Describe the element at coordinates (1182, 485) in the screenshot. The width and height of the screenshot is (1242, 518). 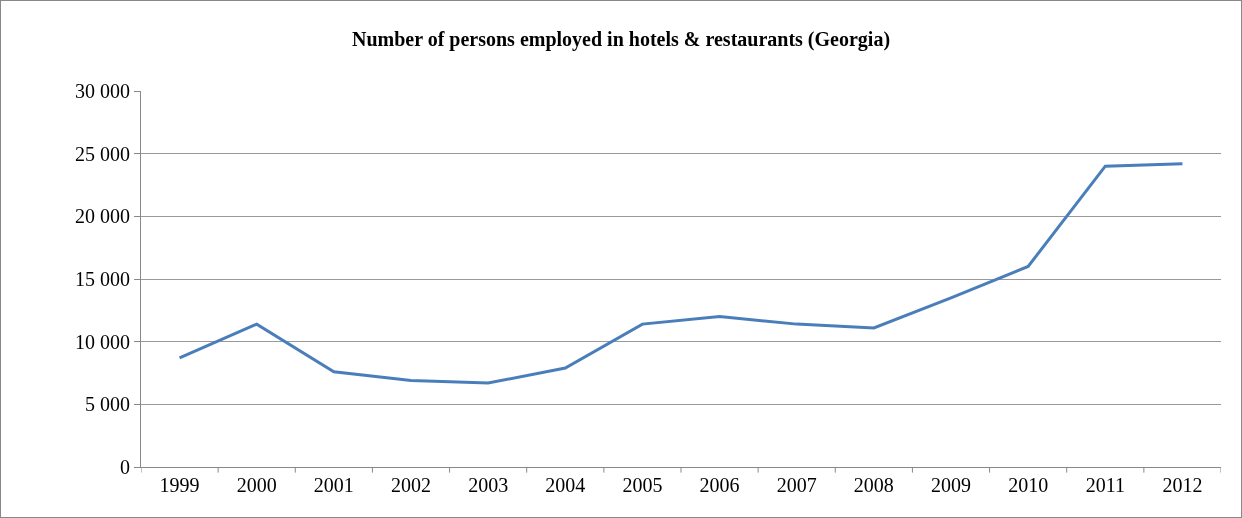
I see `x-tick-label: 2012` at that location.